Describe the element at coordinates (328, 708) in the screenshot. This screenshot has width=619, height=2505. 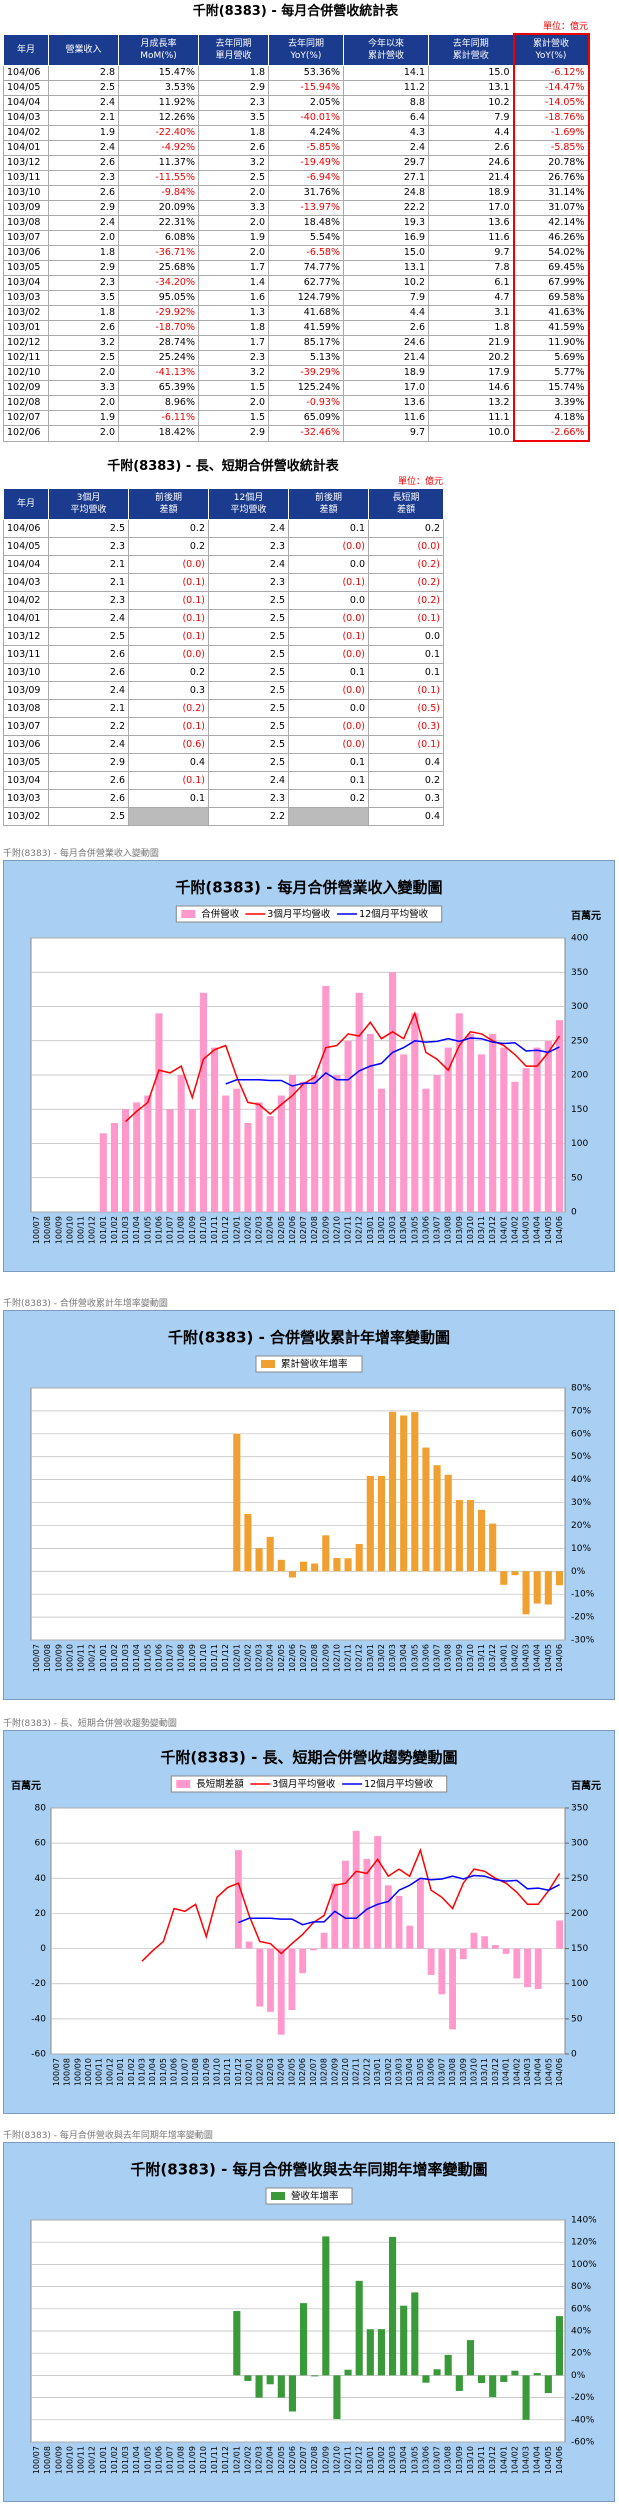
I see `cell: 0.0` at that location.